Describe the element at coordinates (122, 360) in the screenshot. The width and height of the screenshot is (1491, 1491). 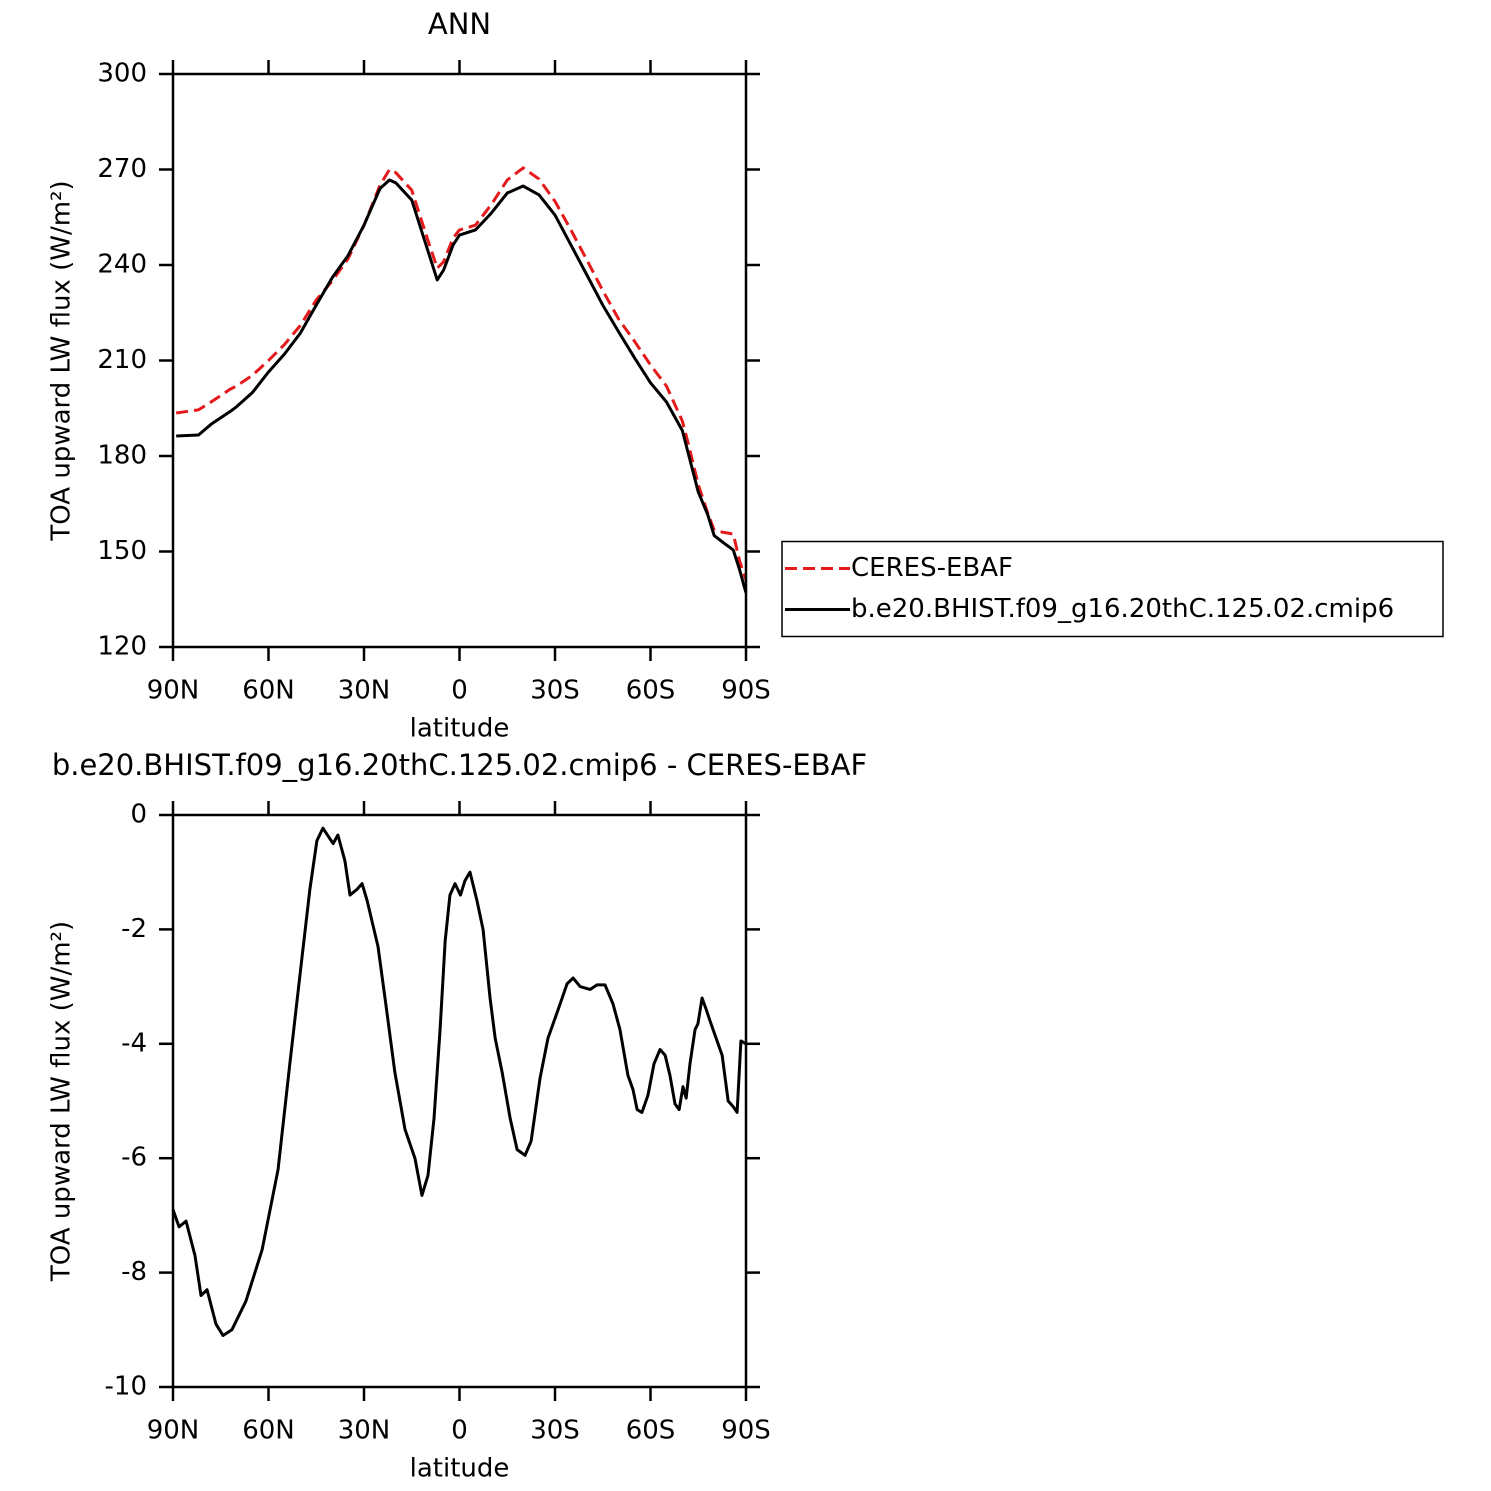
I see `y-tick-label: 210` at that location.